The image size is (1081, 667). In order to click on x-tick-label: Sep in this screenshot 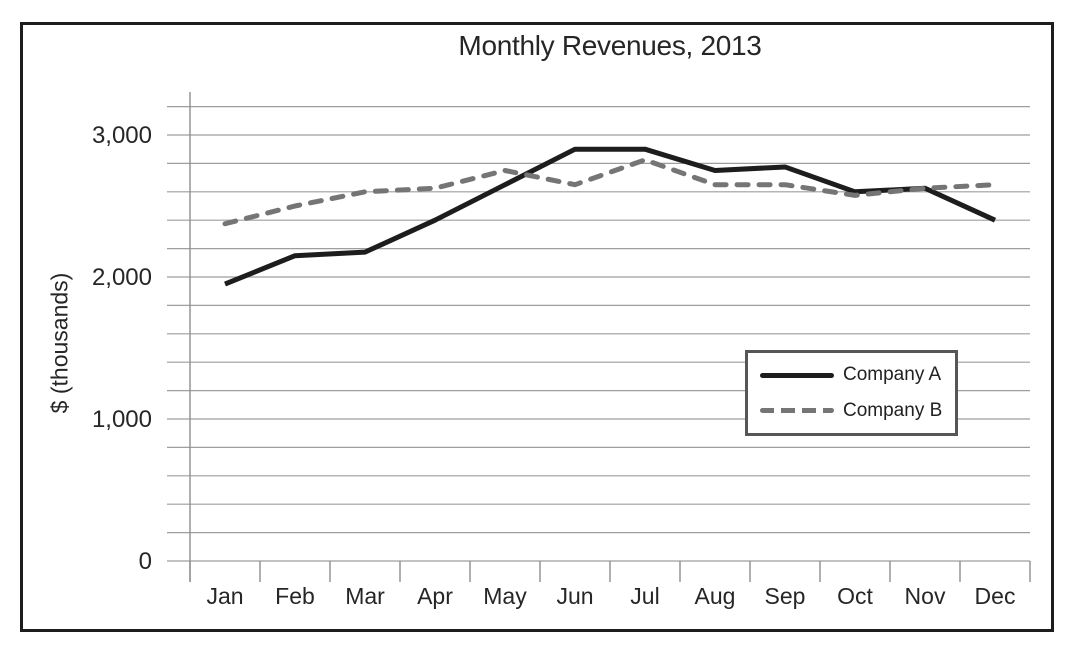, I will do `click(785, 596)`.